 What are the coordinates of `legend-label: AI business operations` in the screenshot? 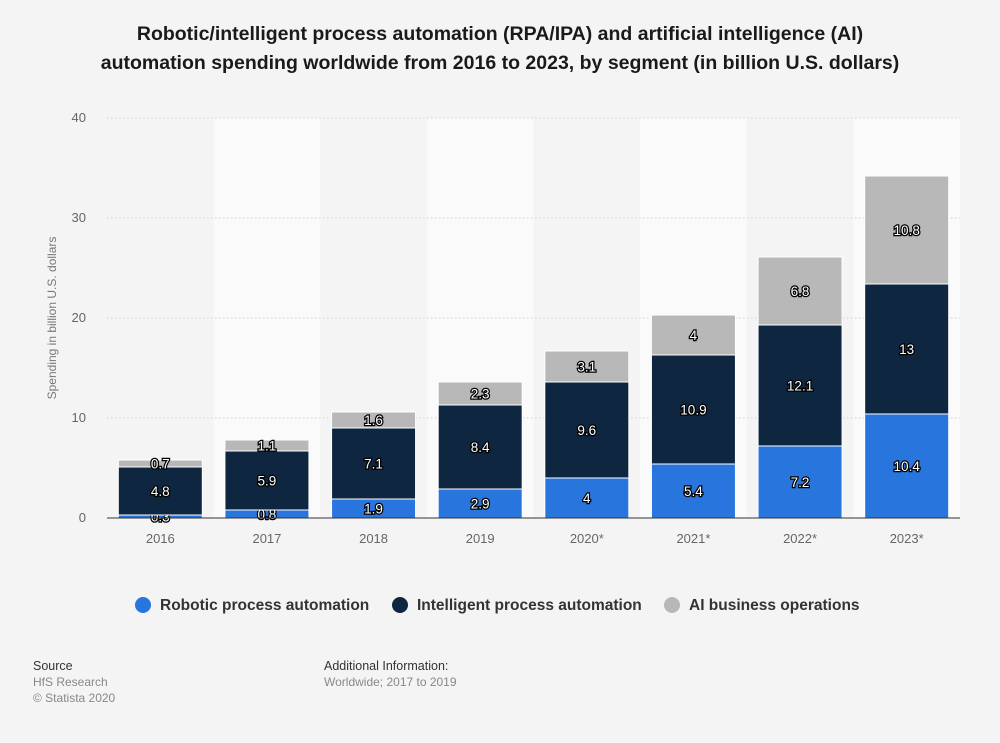 It's located at (774, 605).